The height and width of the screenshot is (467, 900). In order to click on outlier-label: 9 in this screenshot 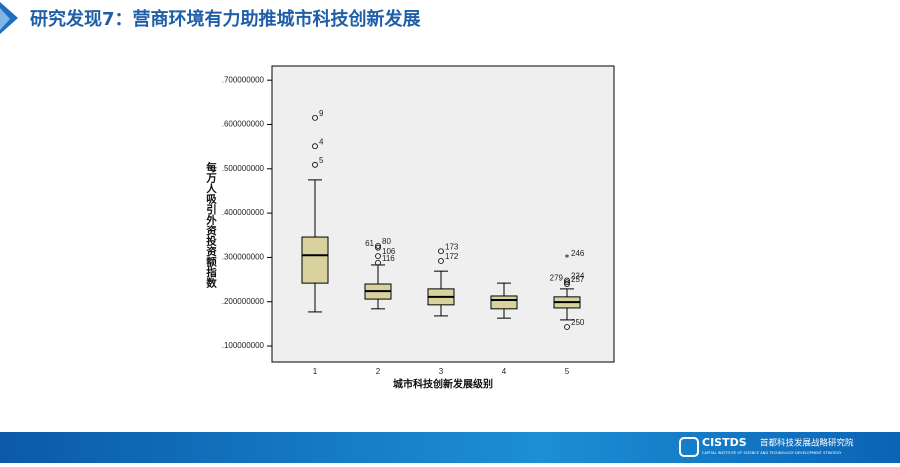, I will do `click(321, 113)`.